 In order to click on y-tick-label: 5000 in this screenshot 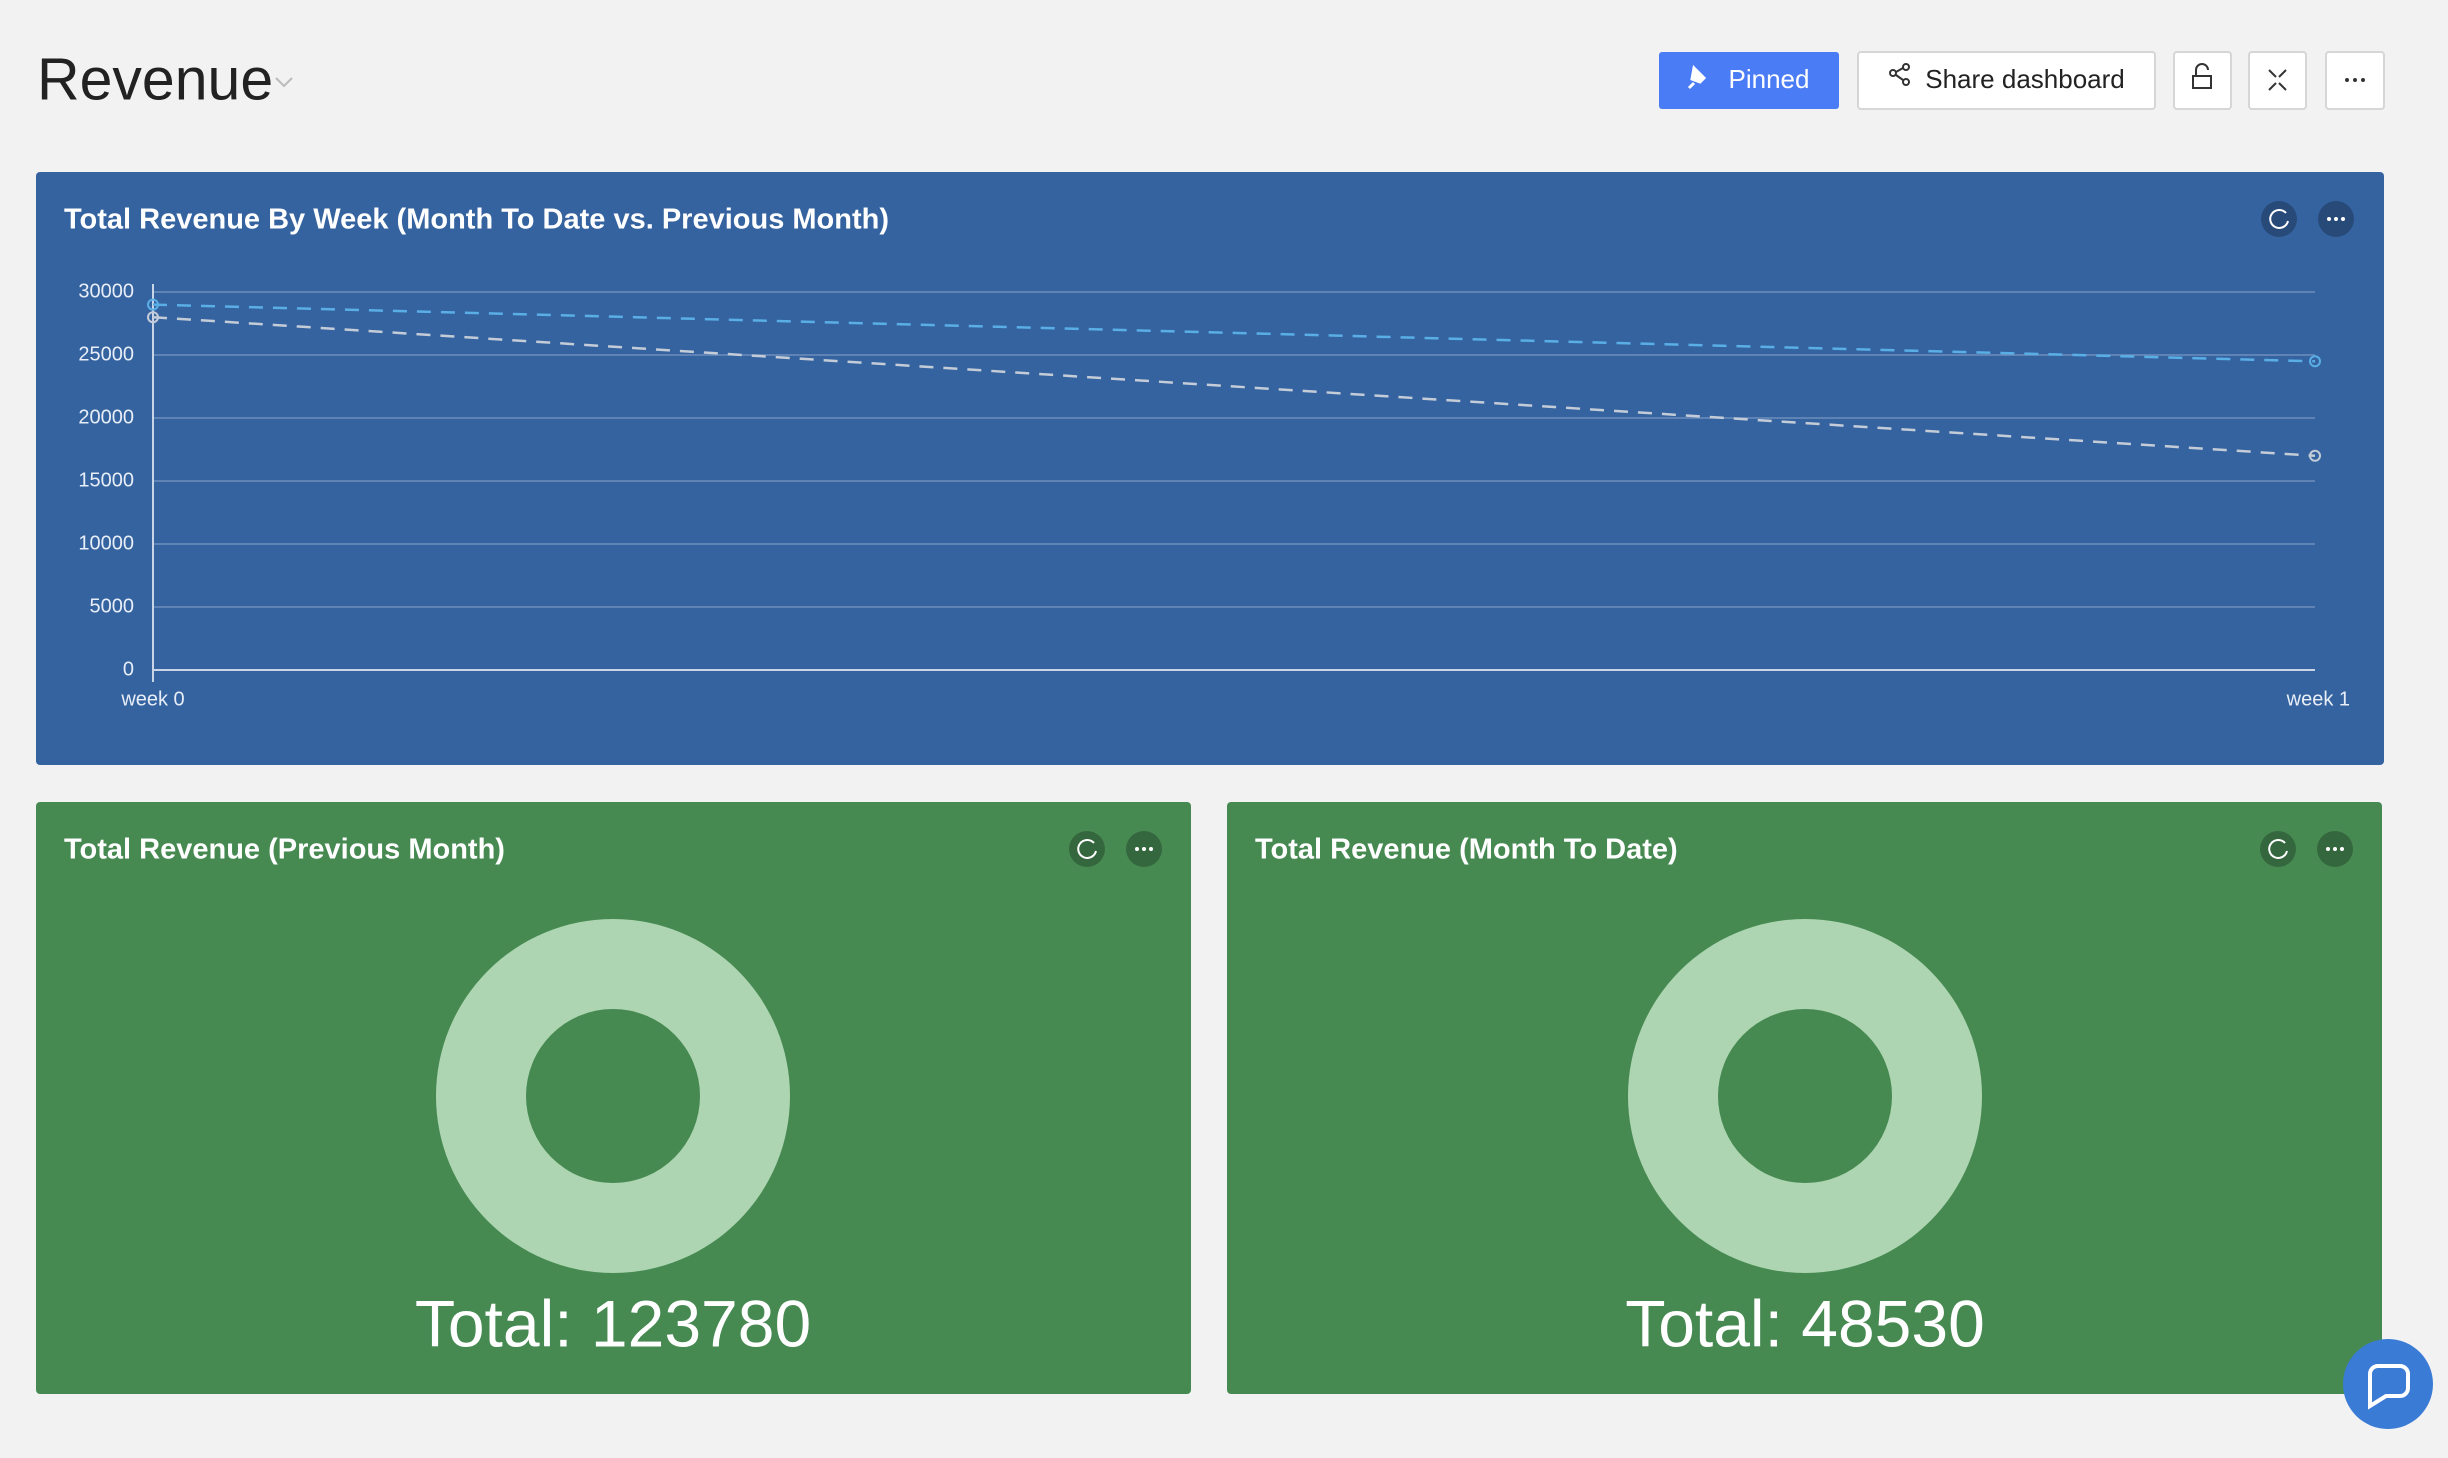, I will do `click(112, 606)`.